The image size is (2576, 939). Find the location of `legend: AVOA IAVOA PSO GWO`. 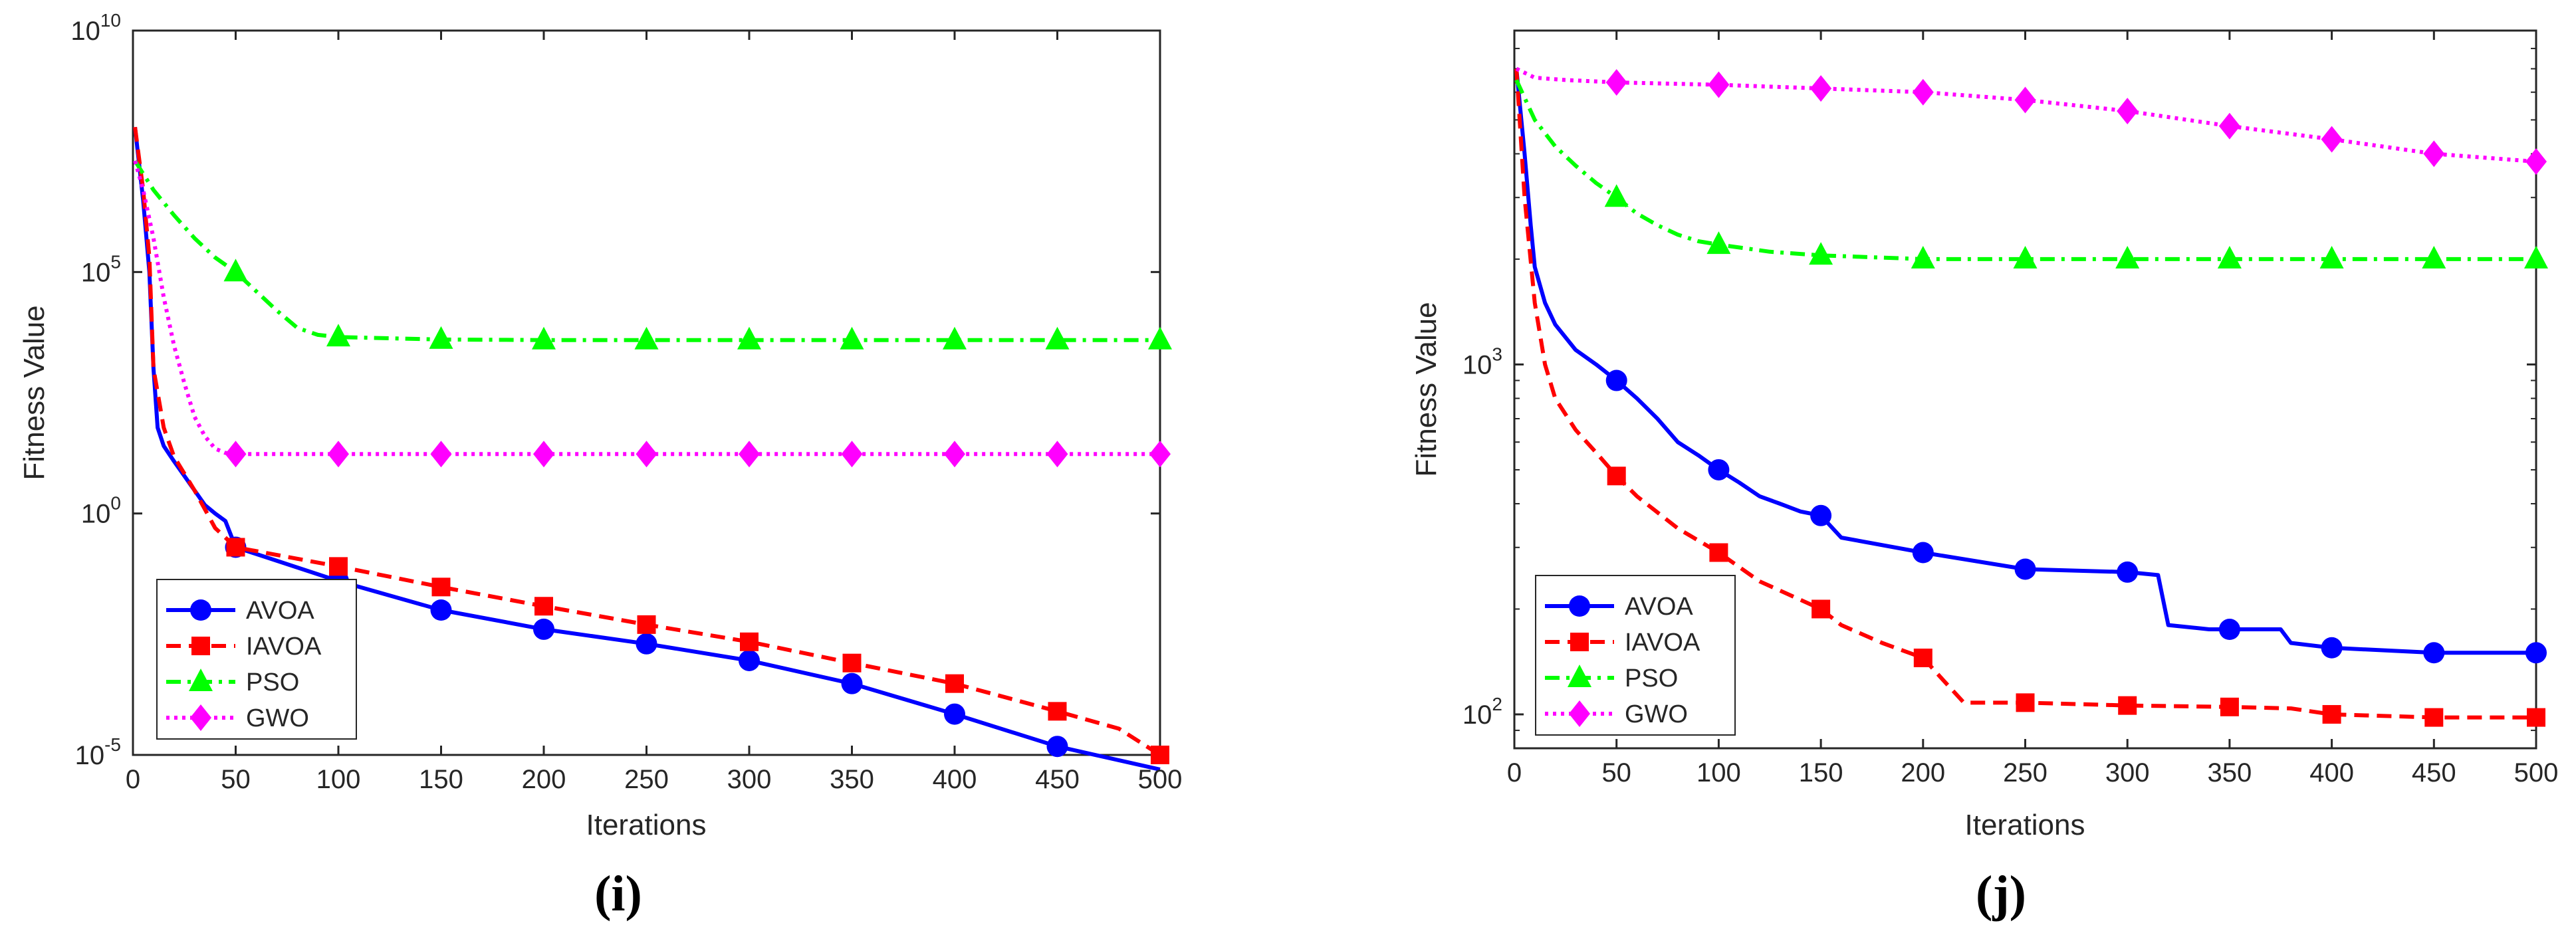

legend: AVOA IAVOA PSO GWO is located at coordinates (256, 659).